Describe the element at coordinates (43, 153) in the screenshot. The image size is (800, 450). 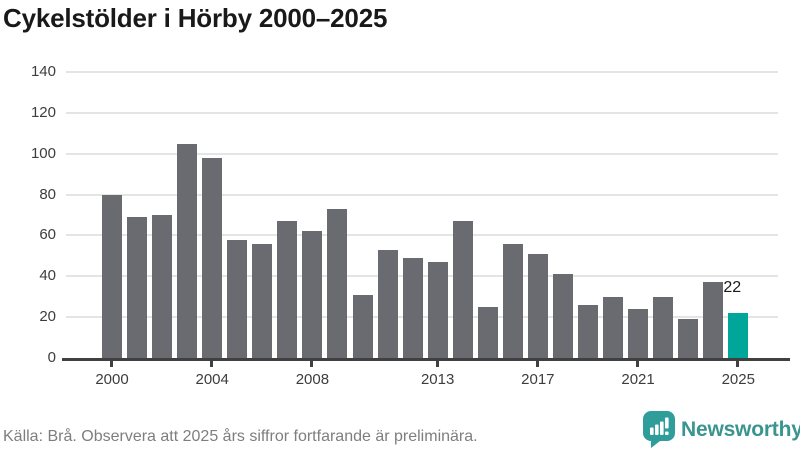
I see `y-axis-tick-label: 100` at that location.